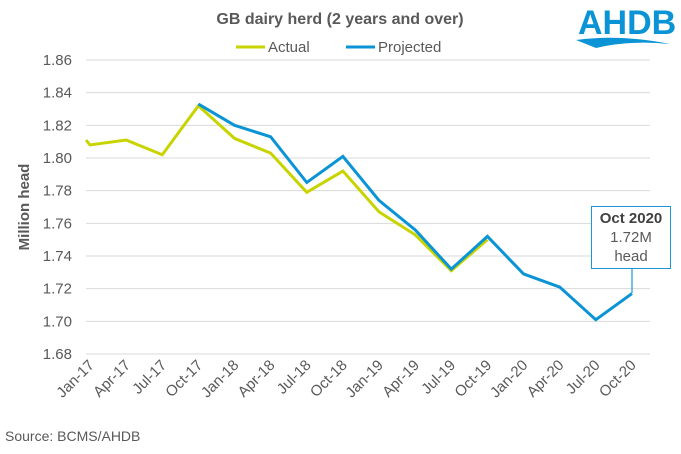 This screenshot has width=681, height=454. I want to click on x-tick-label: Oct-20, so click(618, 379).